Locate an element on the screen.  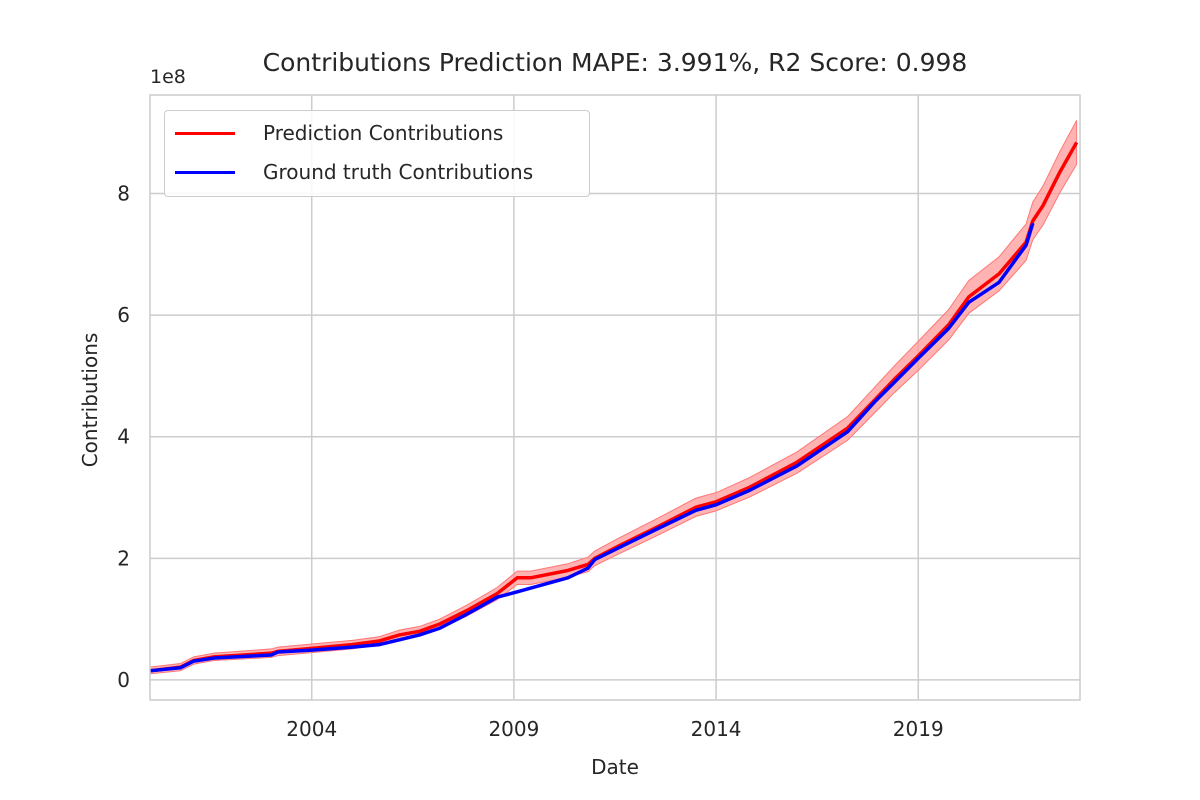
y-offset-label: 1e8 is located at coordinates (168, 77).